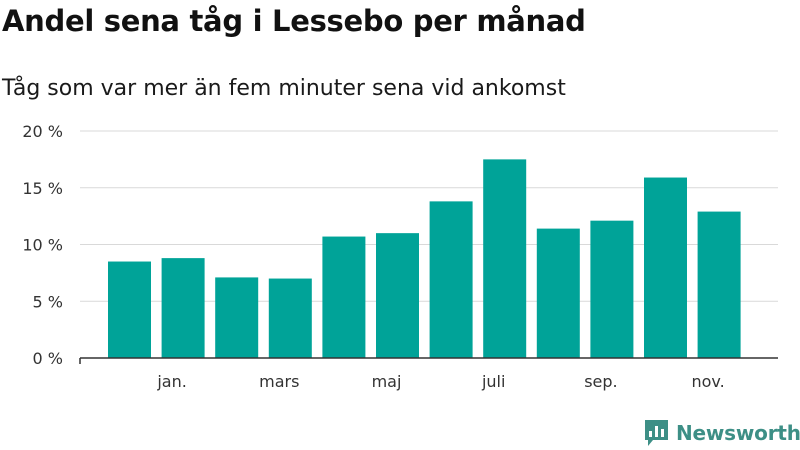  Describe the element at coordinates (656, 433) in the screenshot. I see `newsworthy-logo-icon` at that location.